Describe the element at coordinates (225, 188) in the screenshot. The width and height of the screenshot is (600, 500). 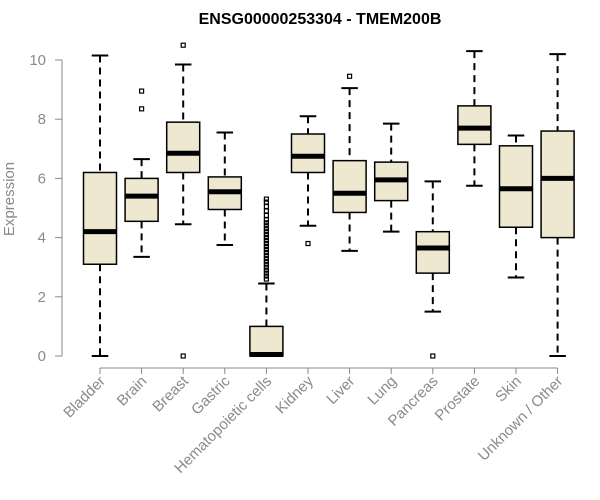
I see `box-gastric` at that location.